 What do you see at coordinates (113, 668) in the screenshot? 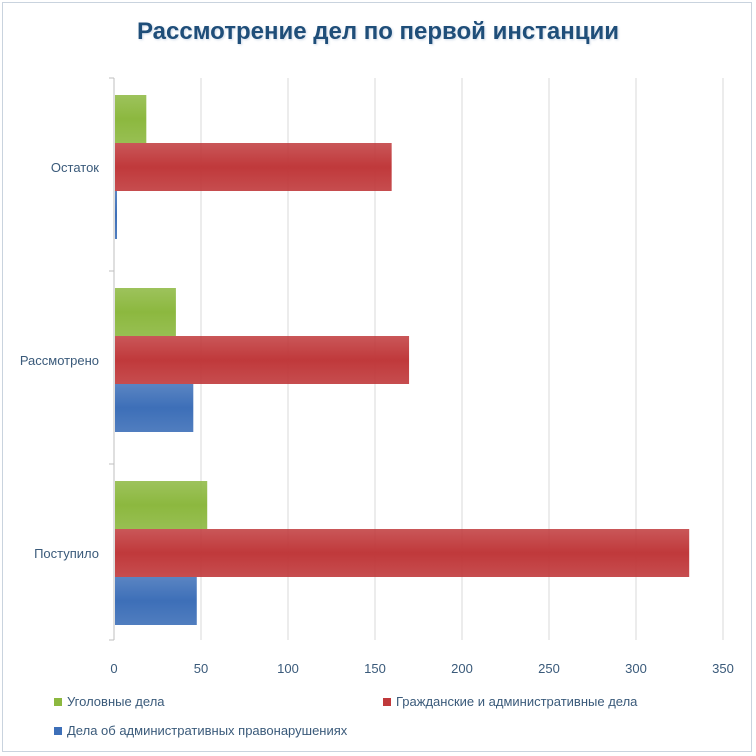
I see `x-tick-label-0: 0` at bounding box center [113, 668].